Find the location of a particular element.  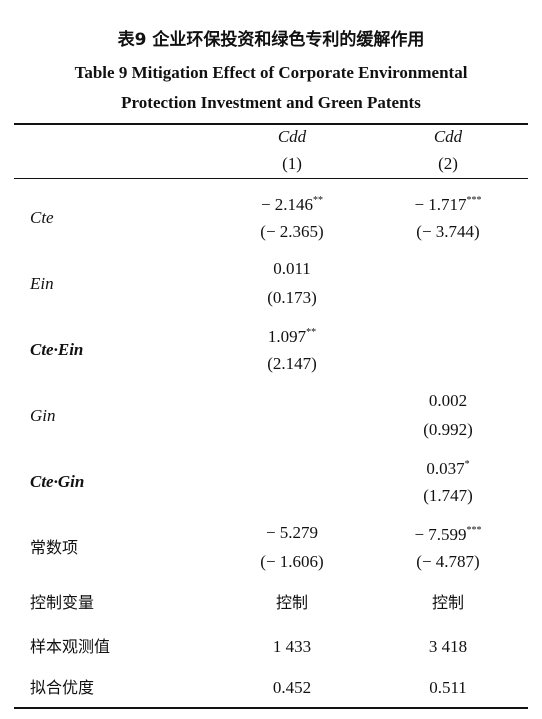

title-cn: 表9 企业环保投资和绿色专利的缓解作用 is located at coordinates (271, 40).